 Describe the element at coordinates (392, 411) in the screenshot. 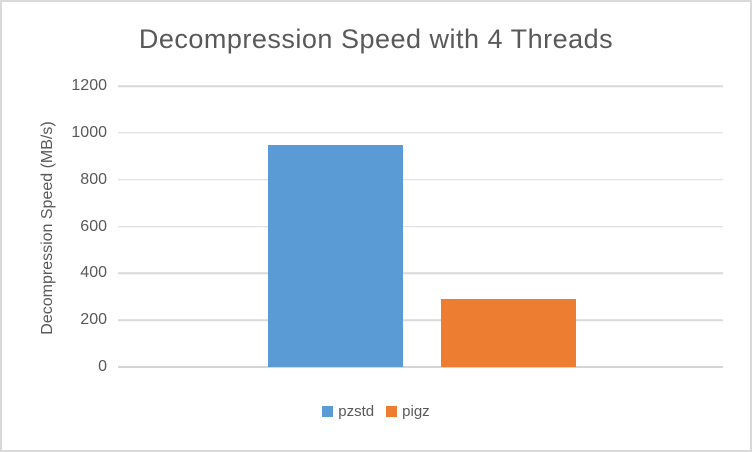

I see `legend-swatch-pigz-icon` at that location.